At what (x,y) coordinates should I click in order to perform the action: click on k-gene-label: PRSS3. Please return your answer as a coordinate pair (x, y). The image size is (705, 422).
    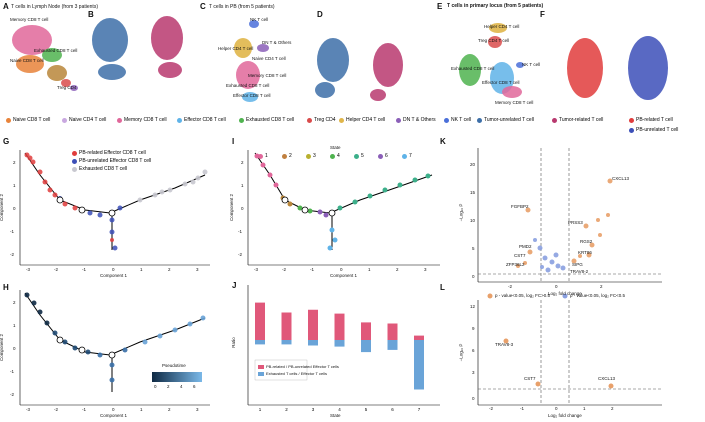
    Looking at the image, I should click on (575, 222).